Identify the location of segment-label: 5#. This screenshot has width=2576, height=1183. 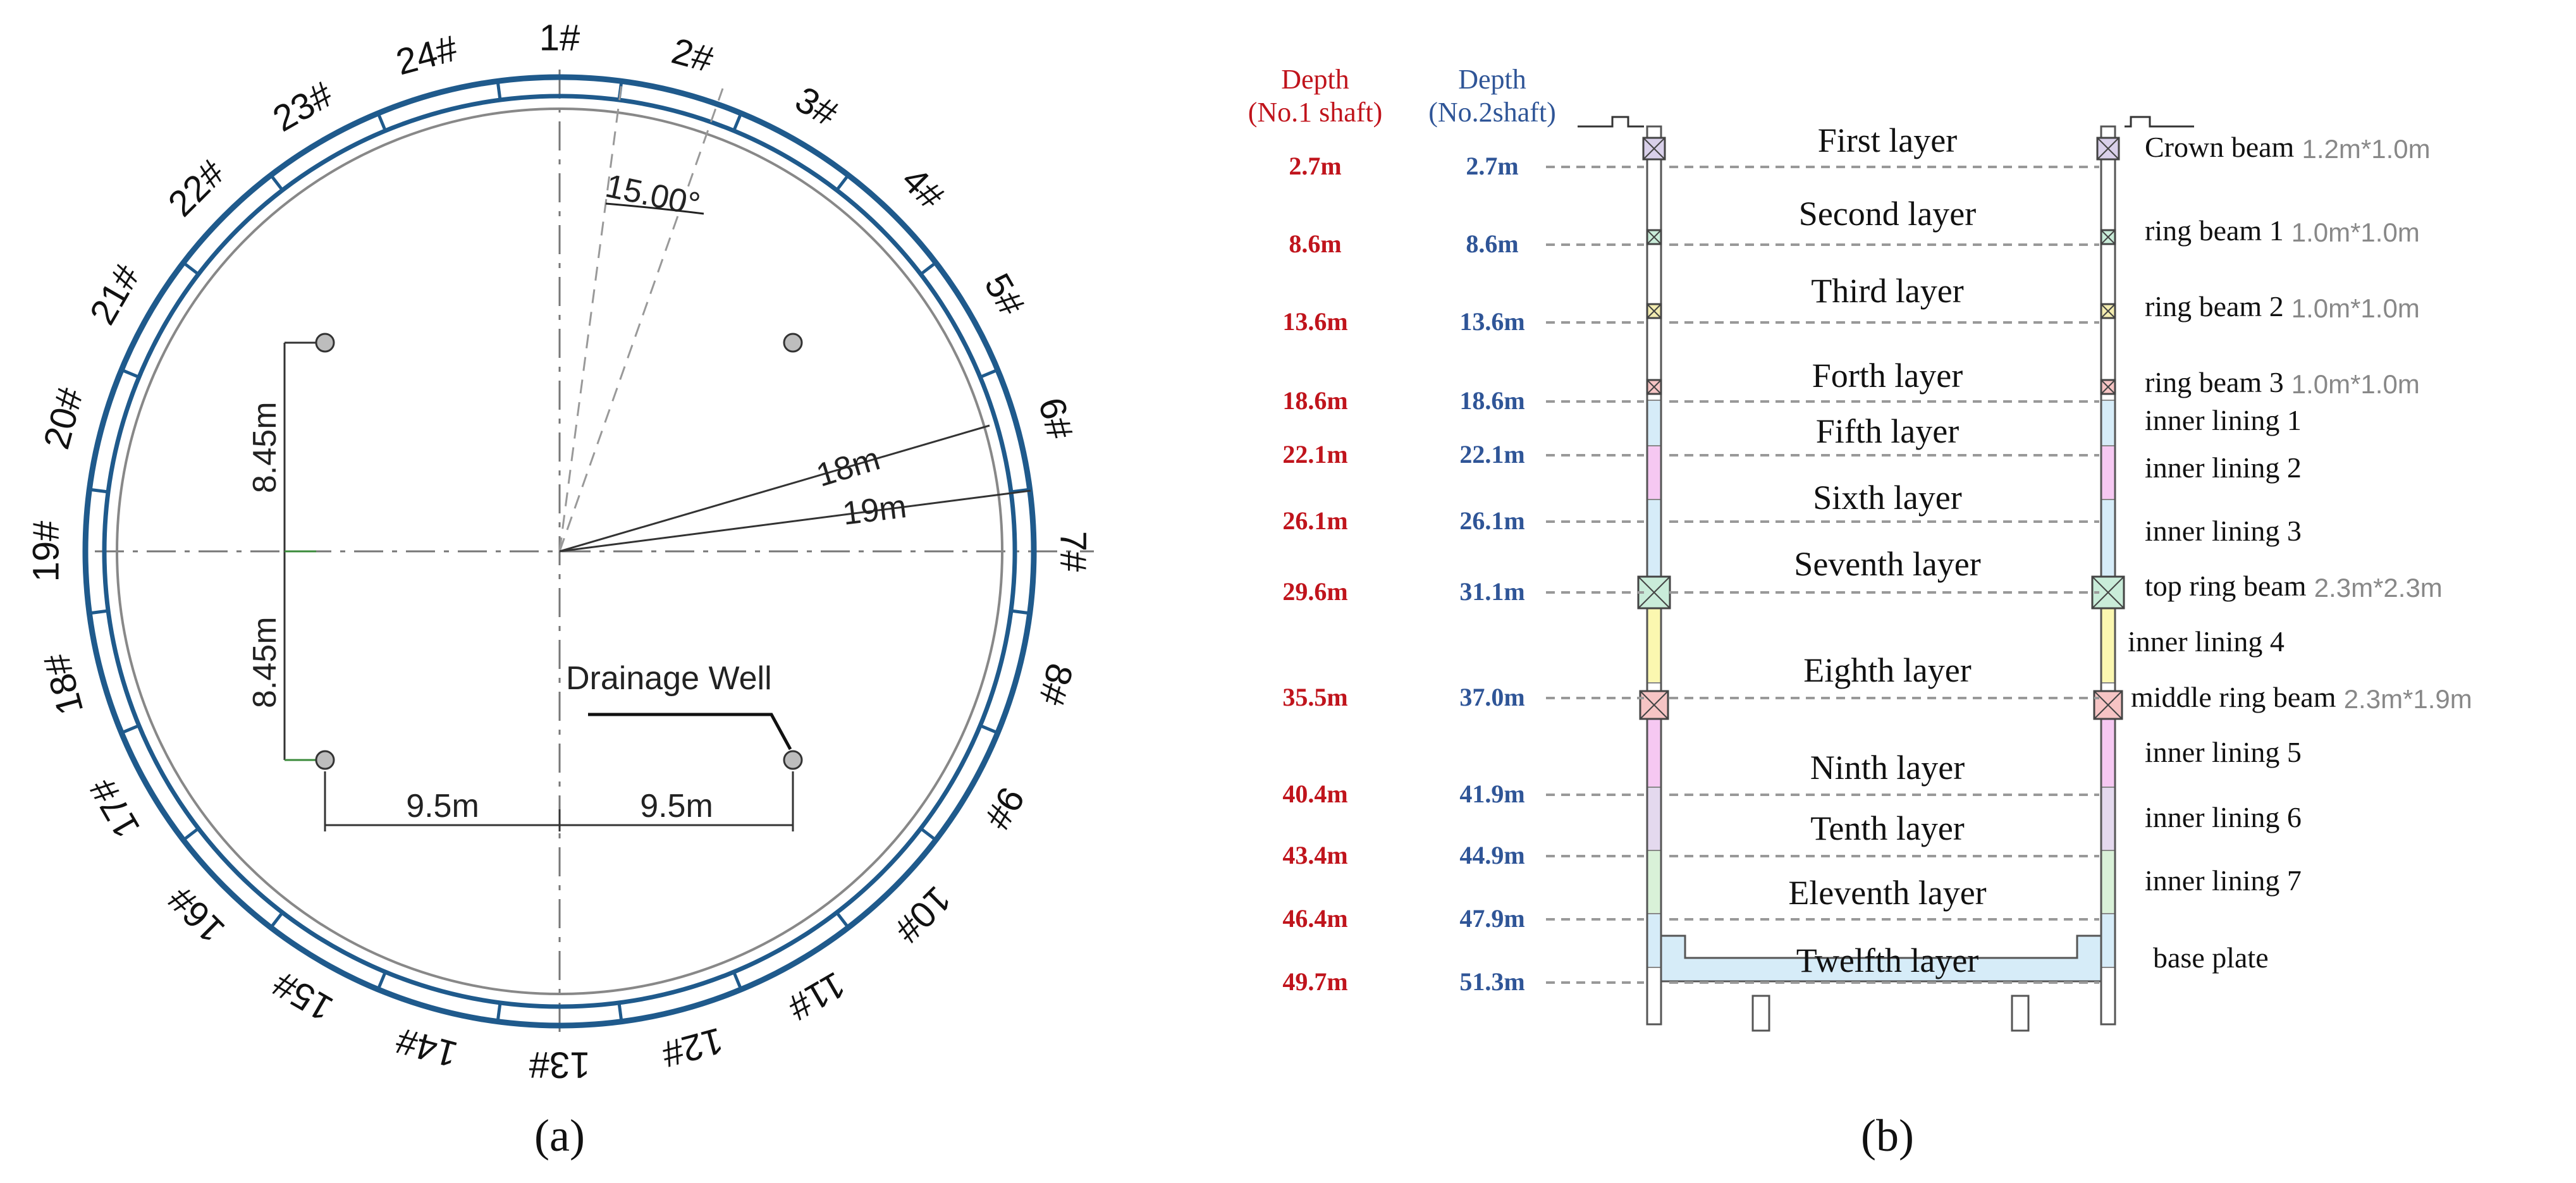
(1004, 294).